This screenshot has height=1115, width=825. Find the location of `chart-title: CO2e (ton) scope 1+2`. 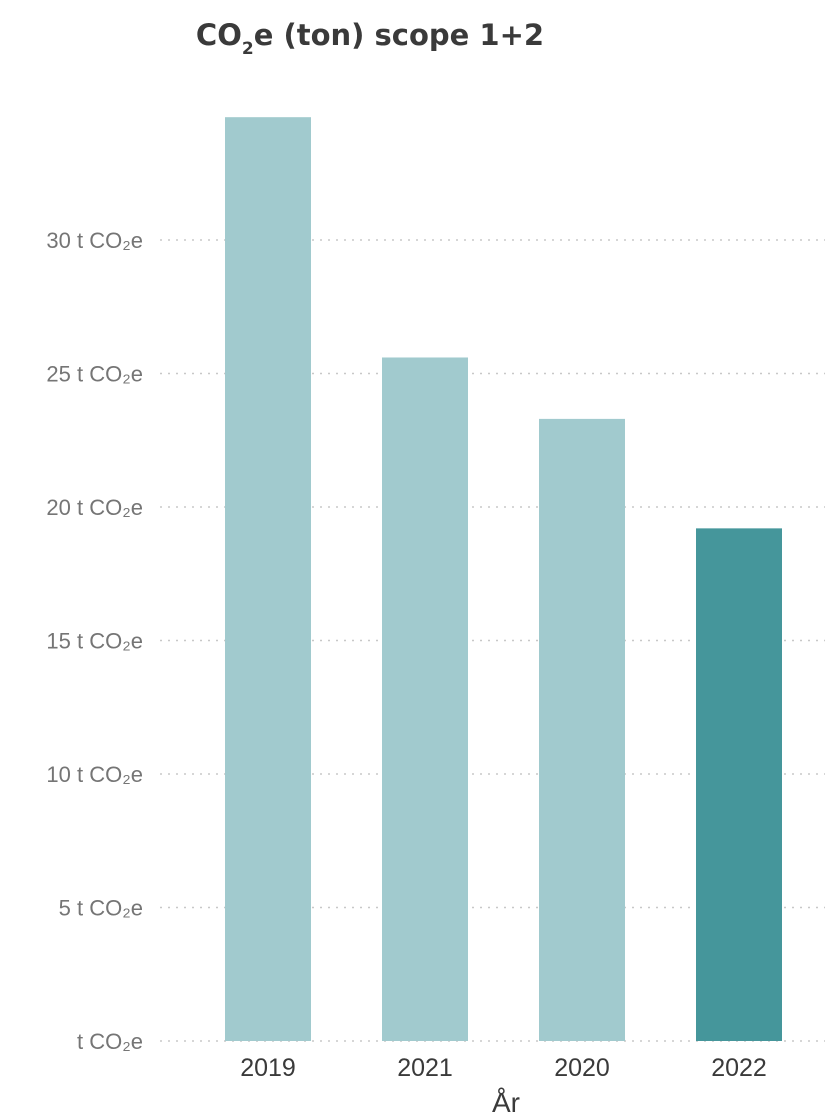

chart-title: CO2e (ton) scope 1+2 is located at coordinates (370, 38).